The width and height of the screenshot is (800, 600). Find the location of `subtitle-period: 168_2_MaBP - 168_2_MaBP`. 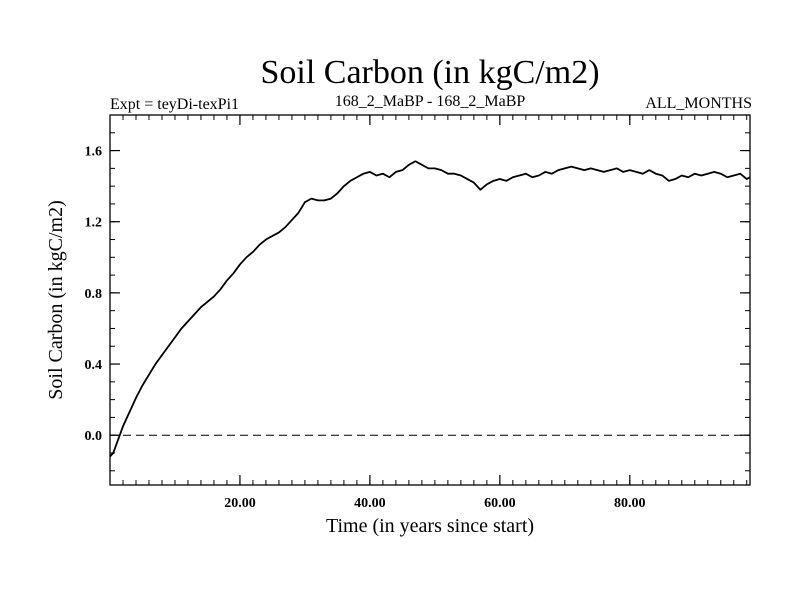

subtitle-period: 168_2_MaBP - 168_2_MaBP is located at coordinates (430, 101).